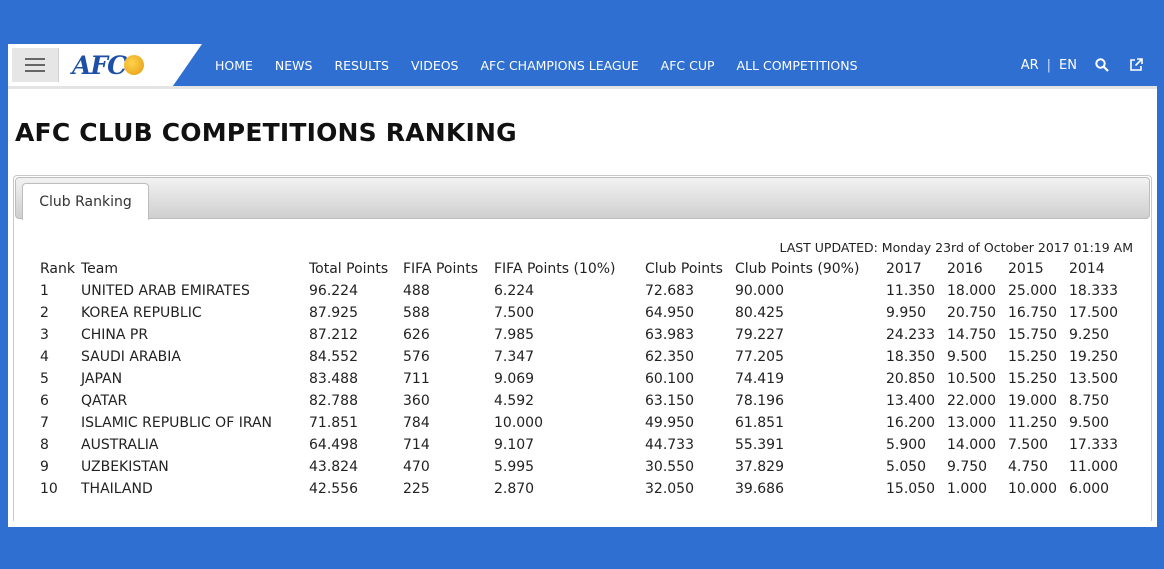 This screenshot has width=1164, height=569. I want to click on cell-fifa-points: 784, so click(416, 423).